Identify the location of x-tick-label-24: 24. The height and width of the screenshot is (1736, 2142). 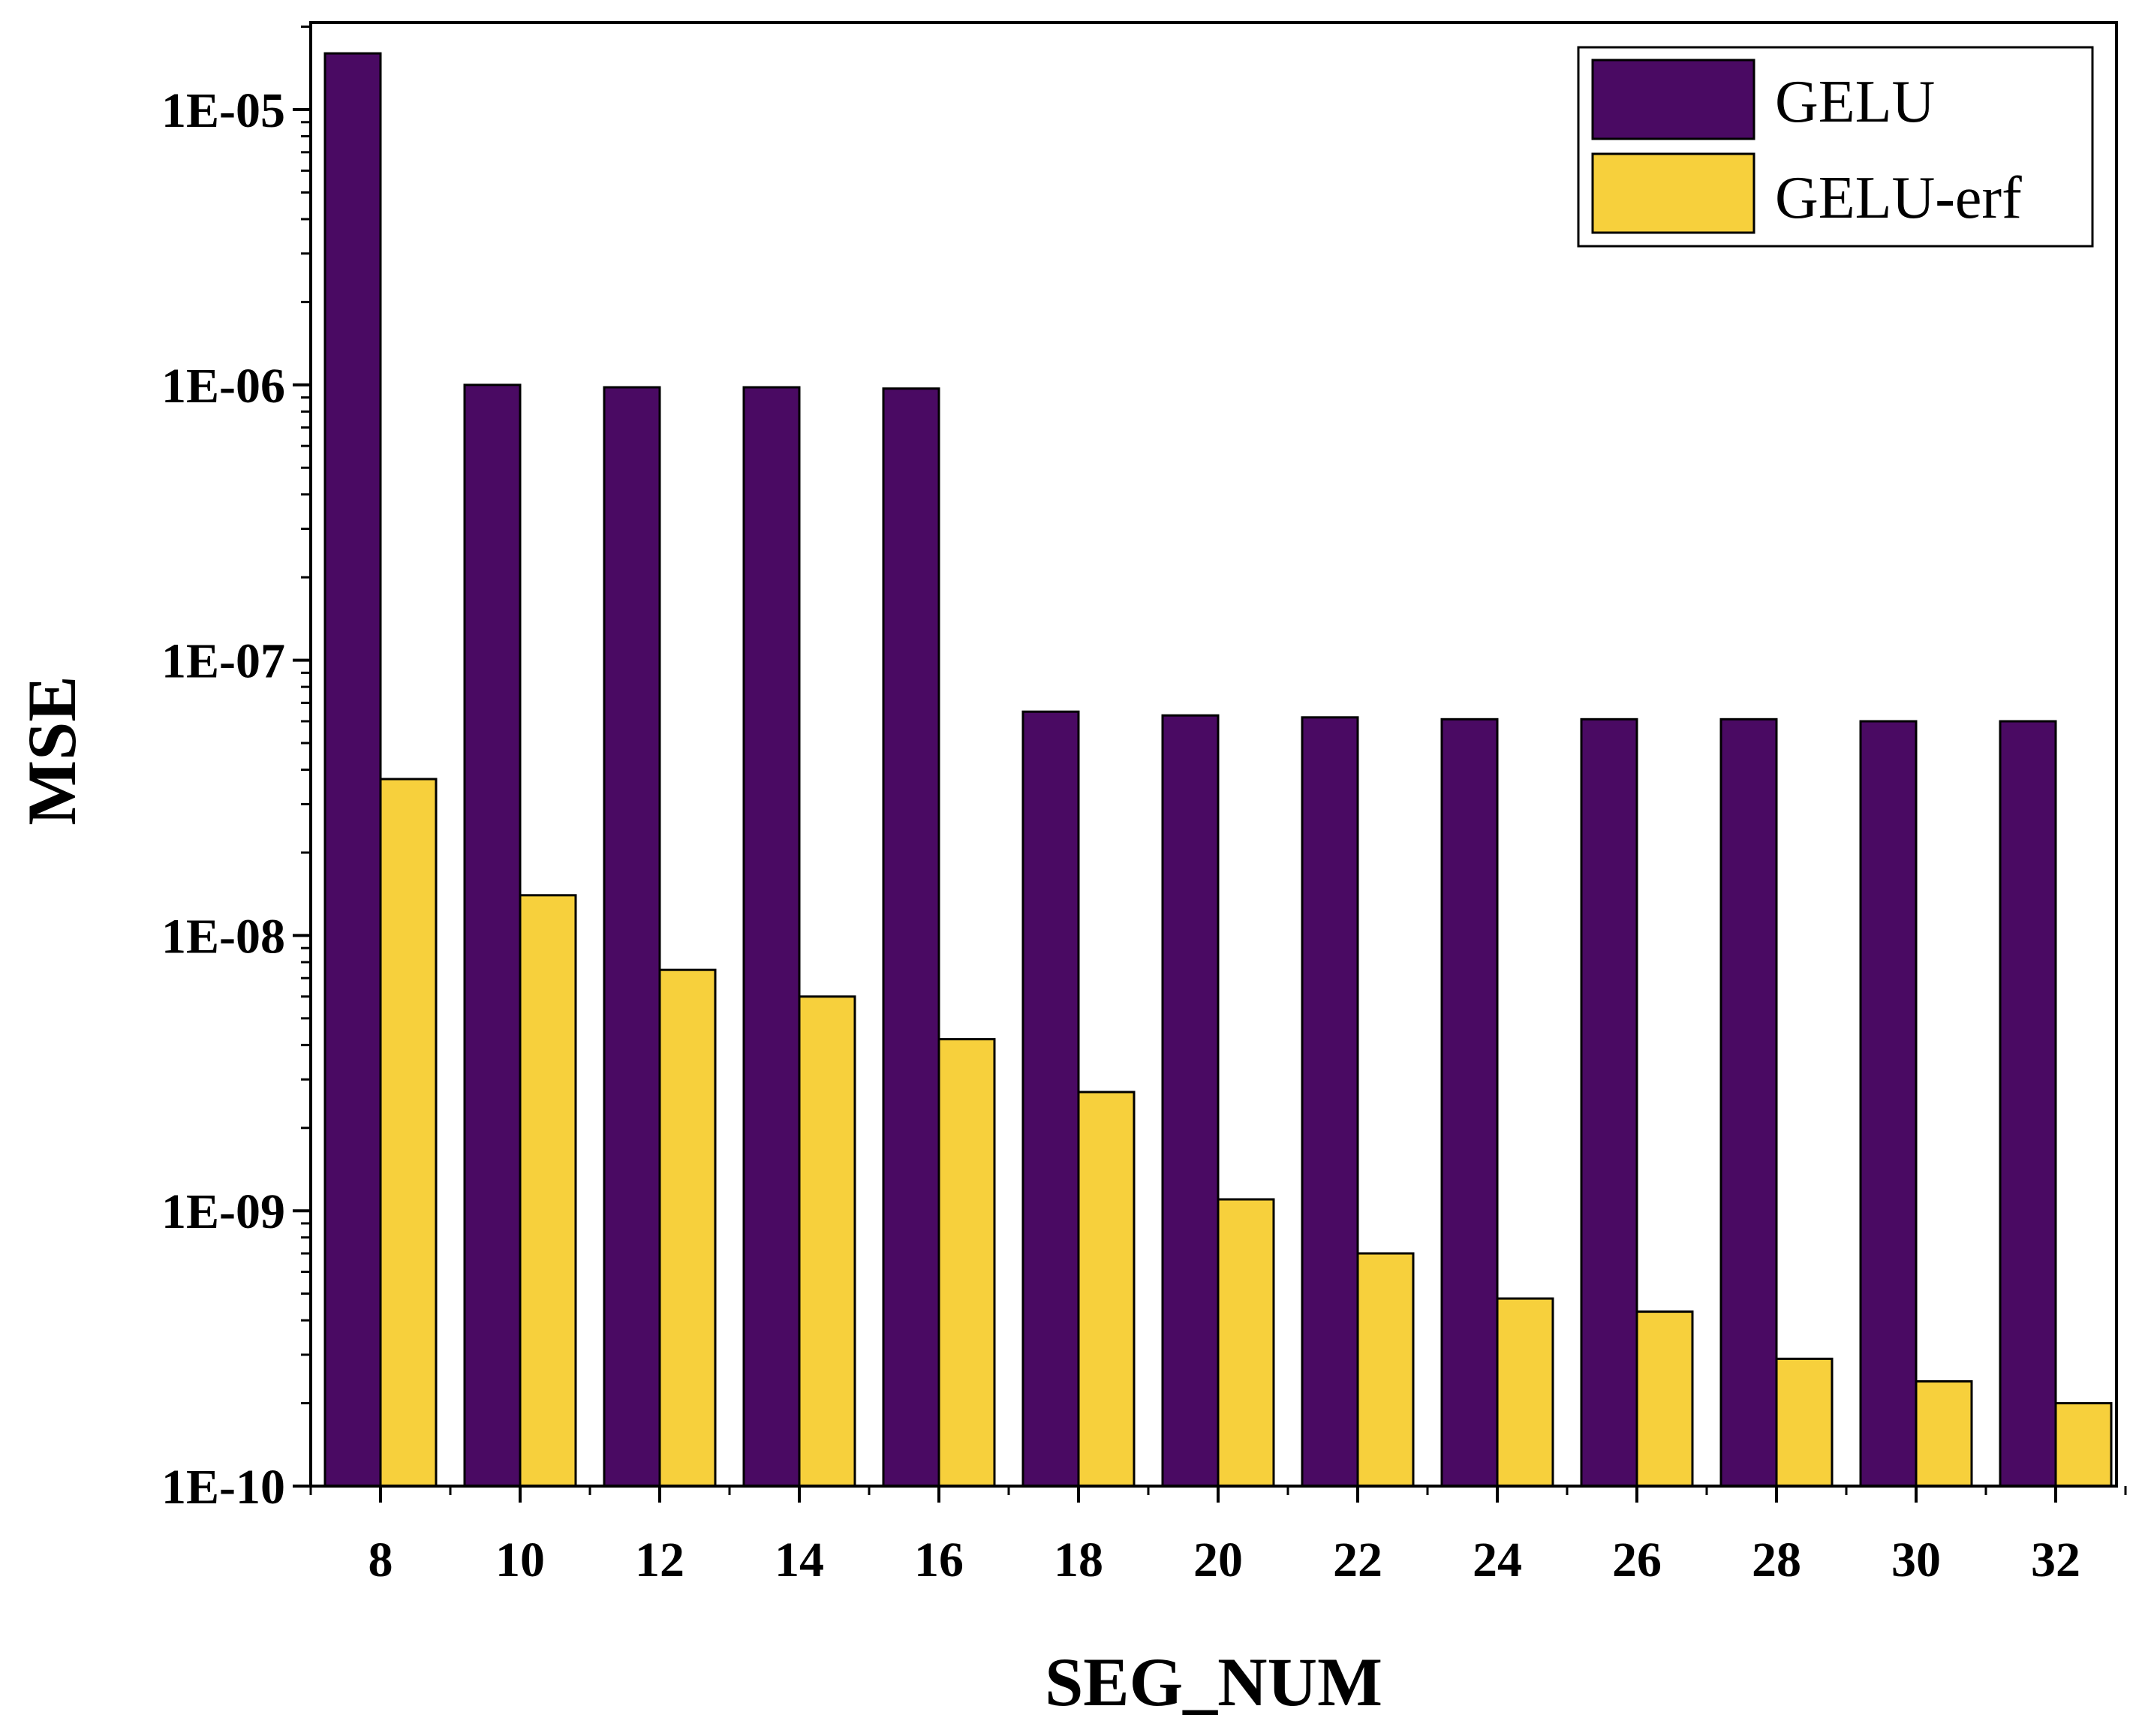
(1497, 1560).